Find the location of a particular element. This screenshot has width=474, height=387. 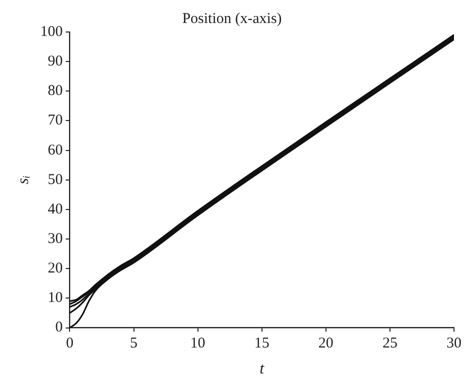

x-axis-title: t is located at coordinates (262, 369).